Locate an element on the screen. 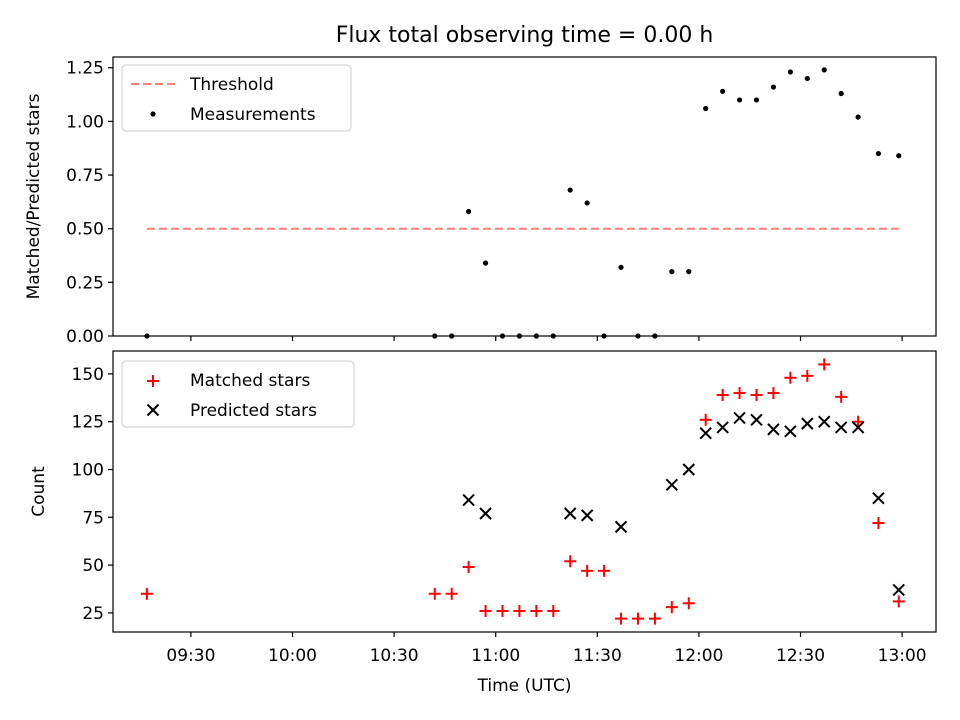  x-tick-label: 10:30 is located at coordinates (394, 656).